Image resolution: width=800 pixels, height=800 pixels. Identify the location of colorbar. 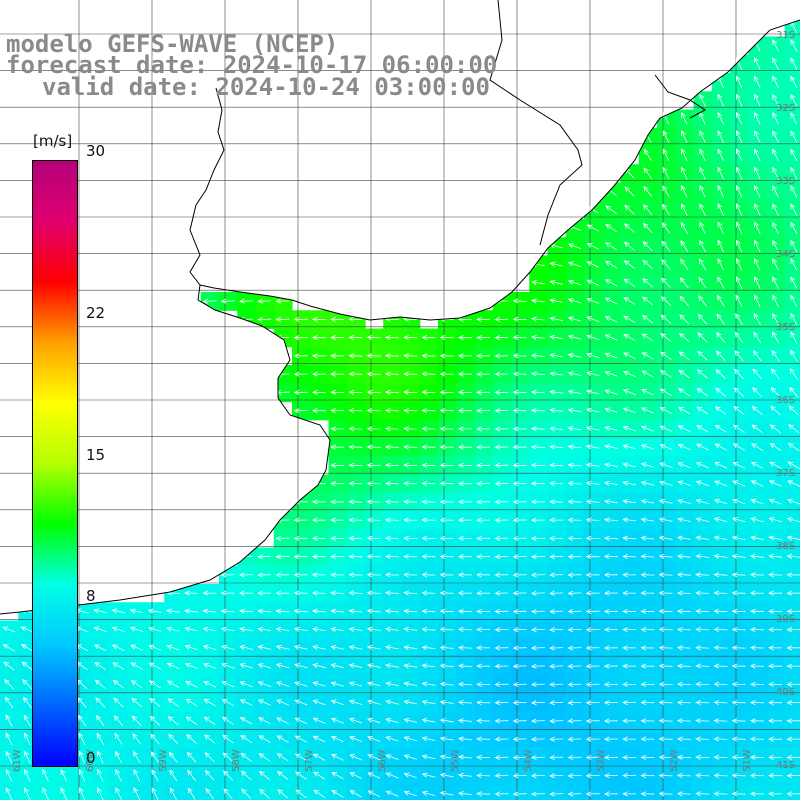
(55, 463).